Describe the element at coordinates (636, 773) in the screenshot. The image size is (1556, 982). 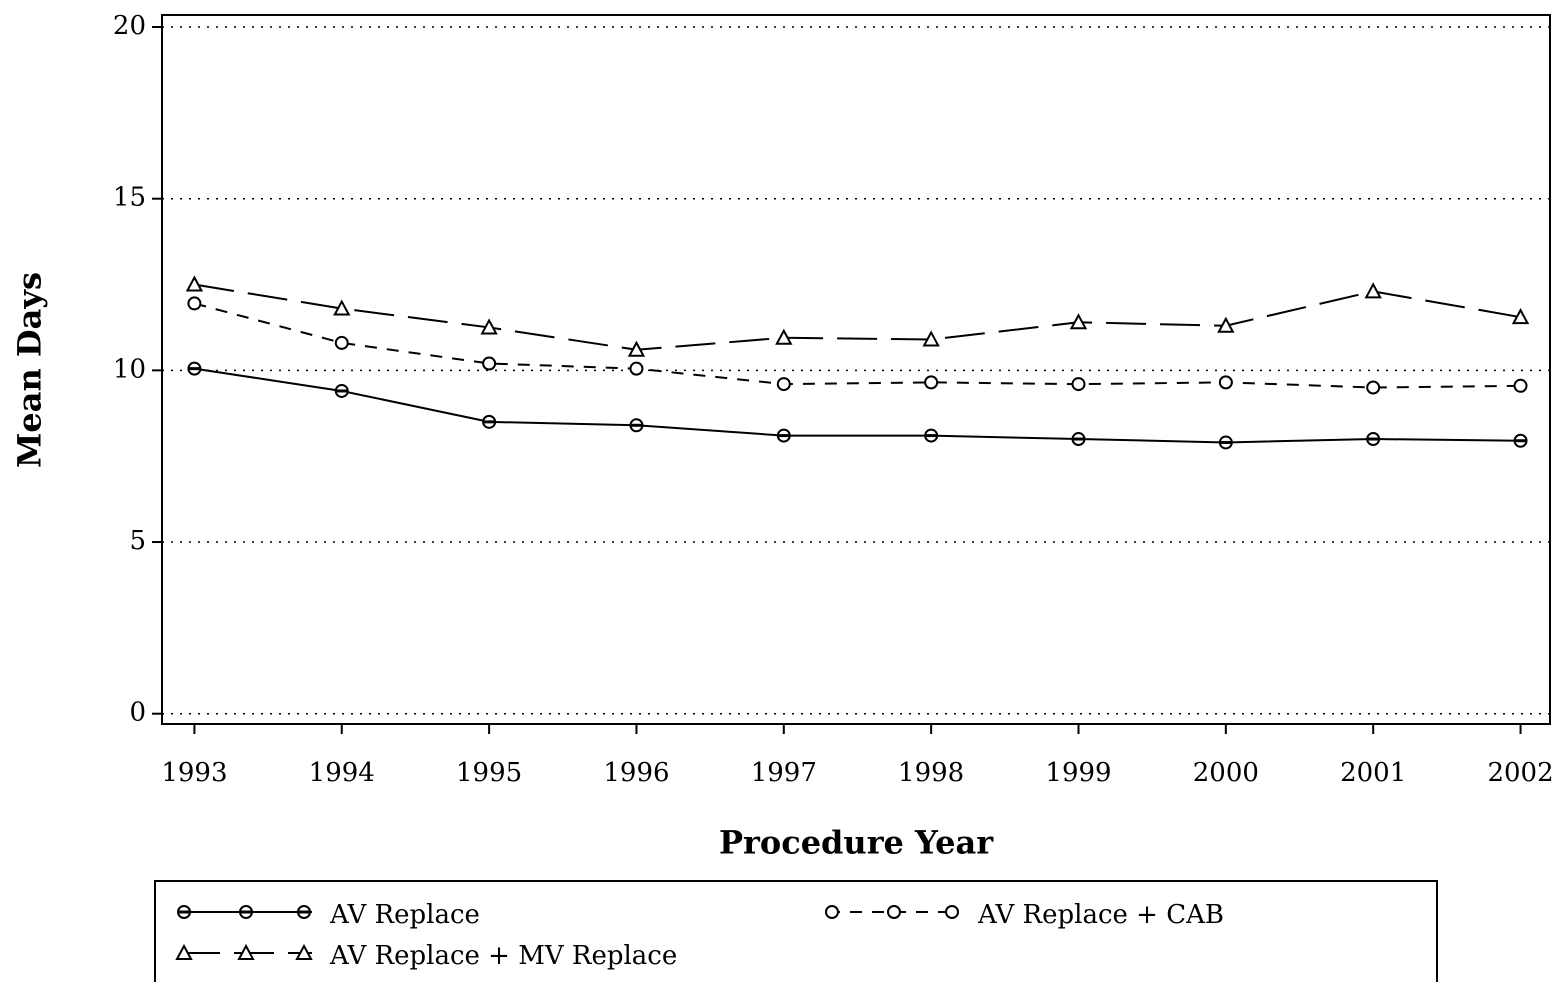
I see `x-tick-label: 1996` at that location.